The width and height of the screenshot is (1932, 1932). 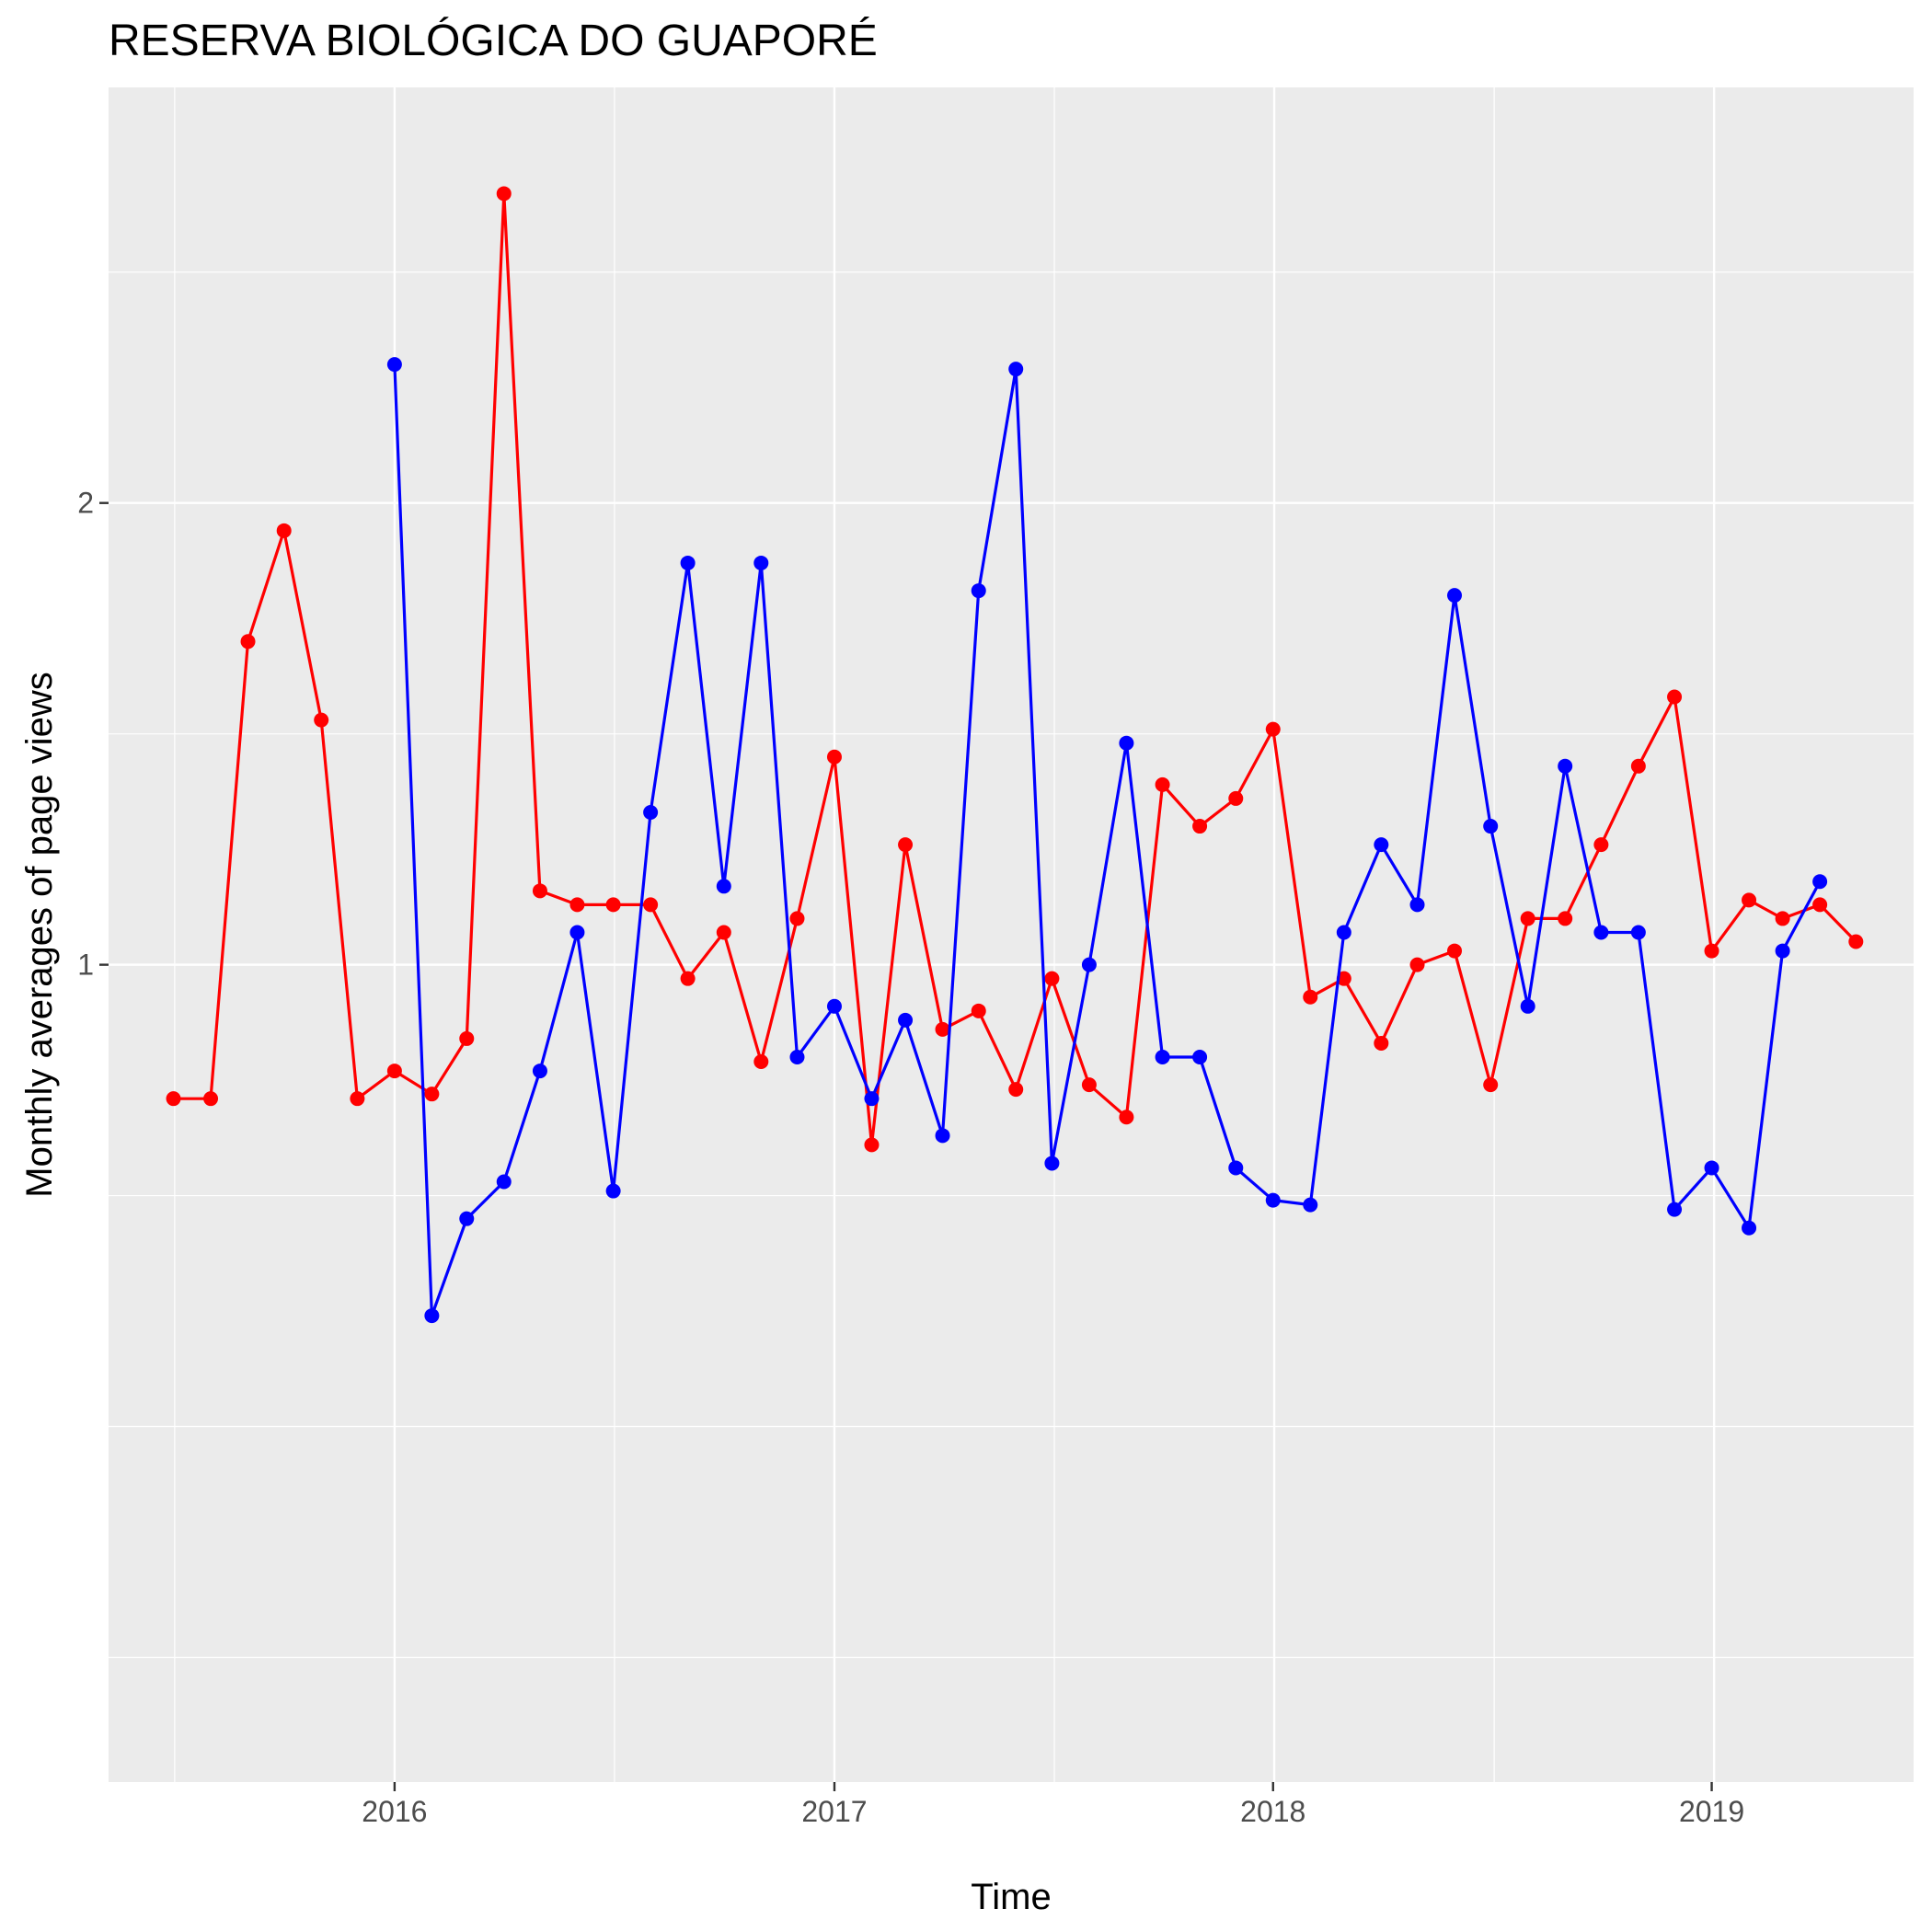 What do you see at coordinates (85, 503) in the screenshot?
I see `y-tick-label: 2` at bounding box center [85, 503].